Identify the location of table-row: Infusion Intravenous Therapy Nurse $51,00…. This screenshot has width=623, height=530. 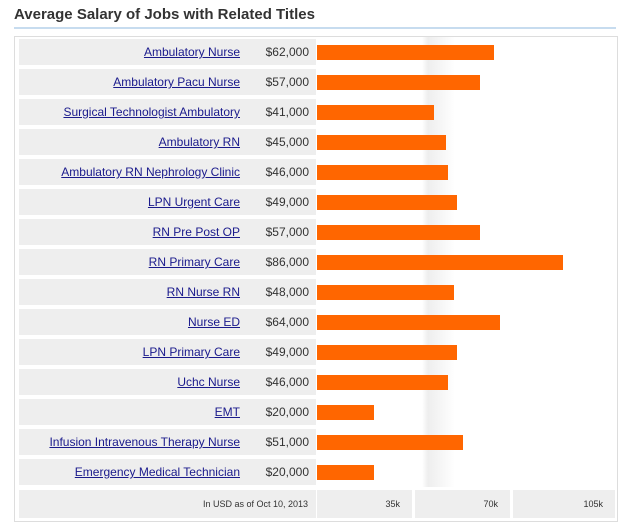
(167, 442).